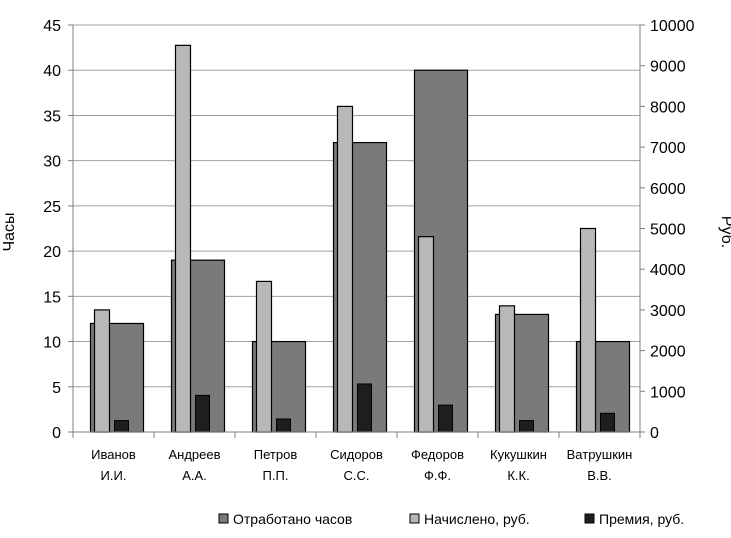 This screenshot has height=538, width=731. What do you see at coordinates (668, 67) in the screenshot?
I see `y2-tick-label: 9000` at bounding box center [668, 67].